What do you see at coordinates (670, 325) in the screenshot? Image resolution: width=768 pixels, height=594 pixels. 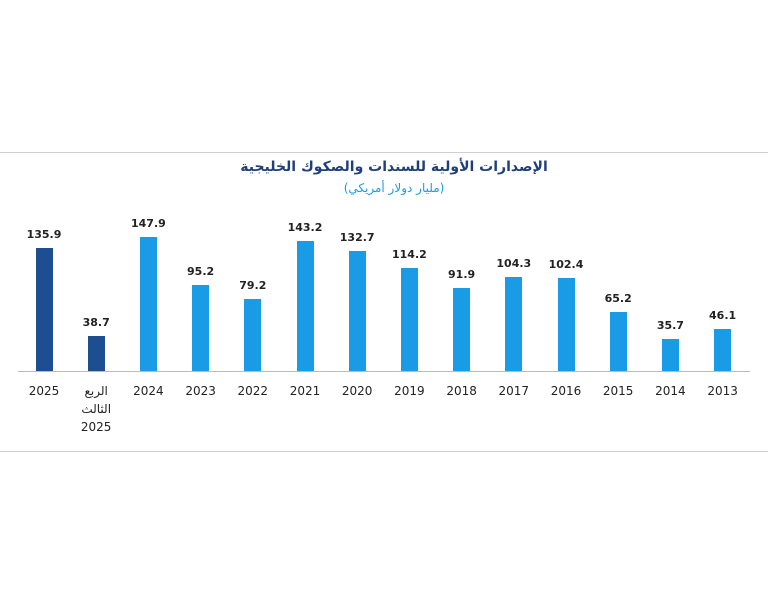 I see `value-label: 35.7` at bounding box center [670, 325].